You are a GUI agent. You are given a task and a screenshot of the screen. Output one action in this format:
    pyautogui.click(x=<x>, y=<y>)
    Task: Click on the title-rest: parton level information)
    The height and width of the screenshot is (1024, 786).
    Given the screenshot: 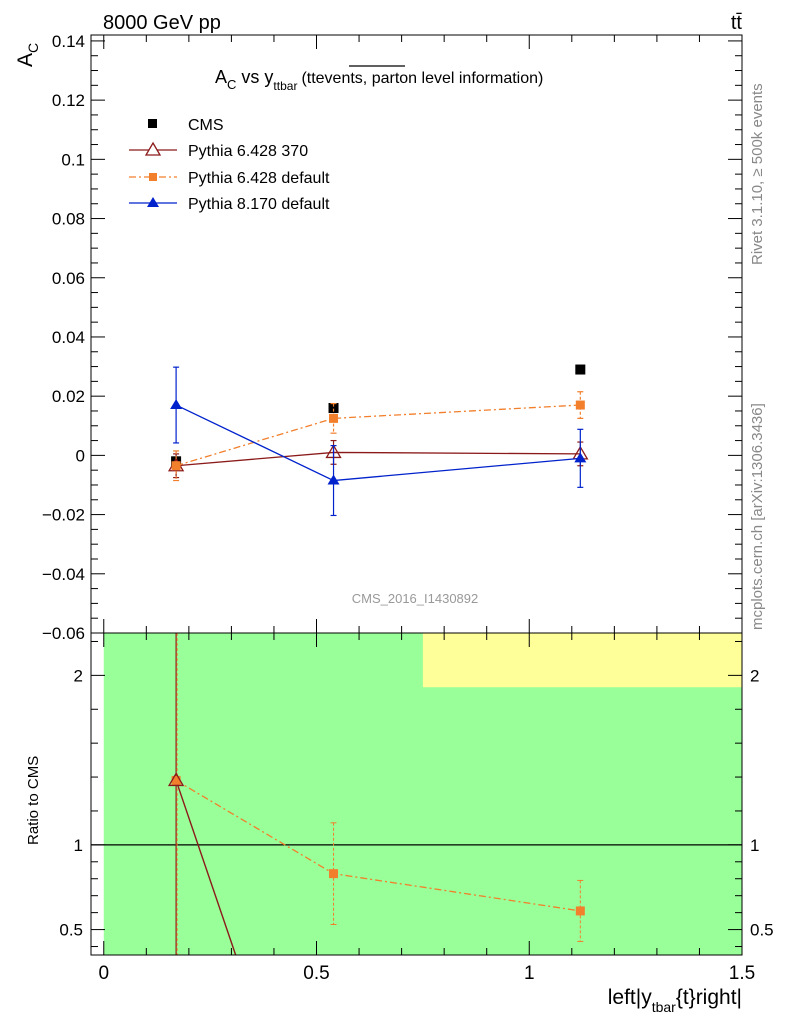 What is the action you would take?
    pyautogui.click(x=455, y=78)
    